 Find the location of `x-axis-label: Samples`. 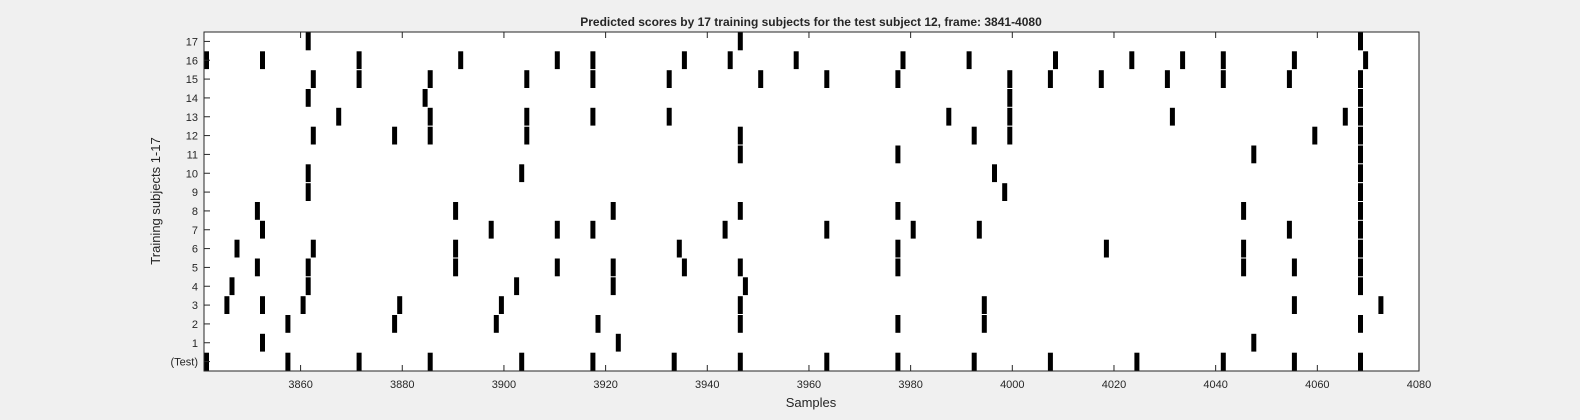

x-axis-label: Samples is located at coordinates (811, 402).